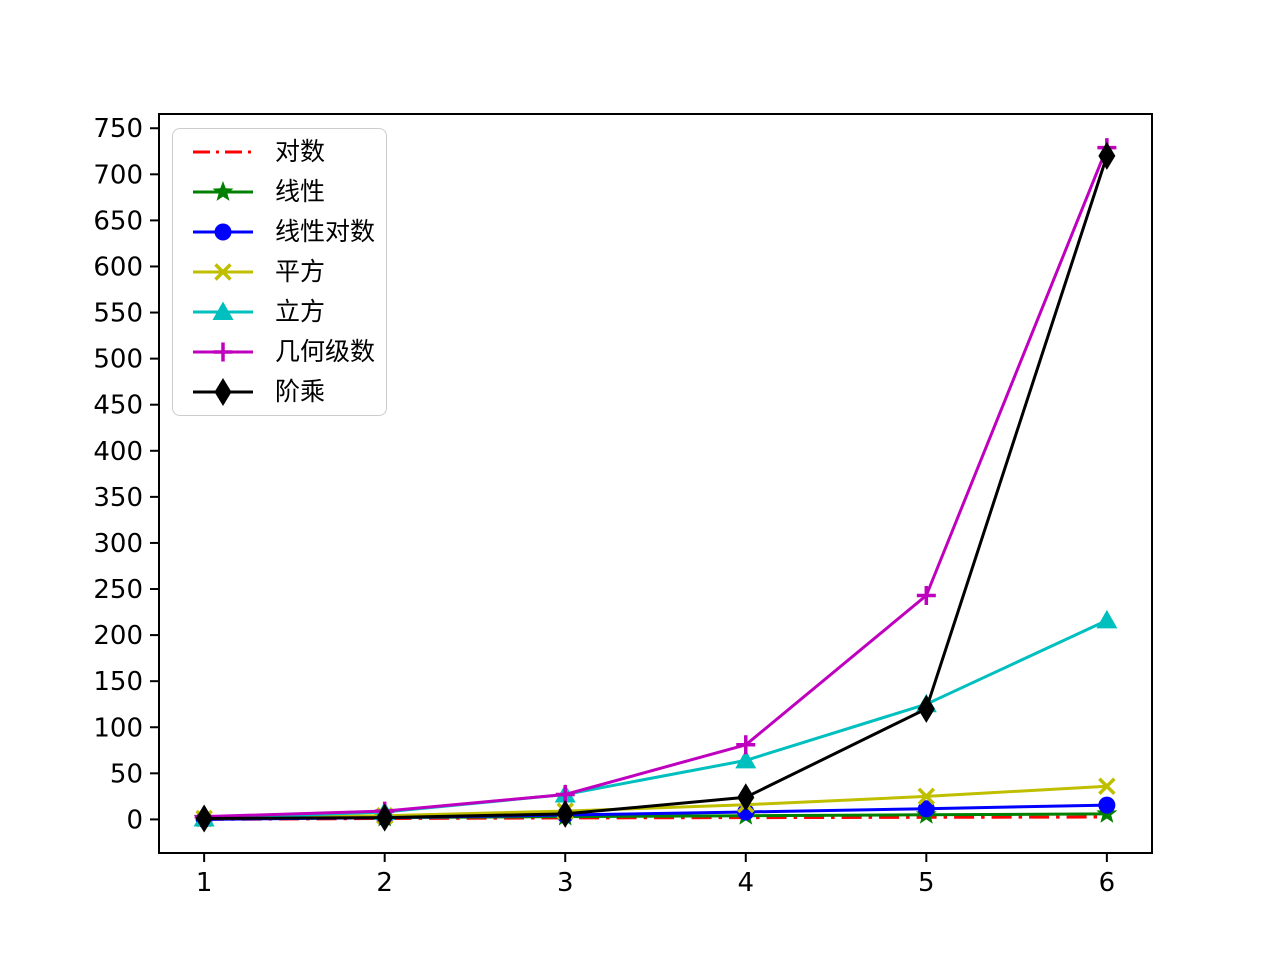  I want to click on legend-item-factorial: 阶乘, so click(279, 392).